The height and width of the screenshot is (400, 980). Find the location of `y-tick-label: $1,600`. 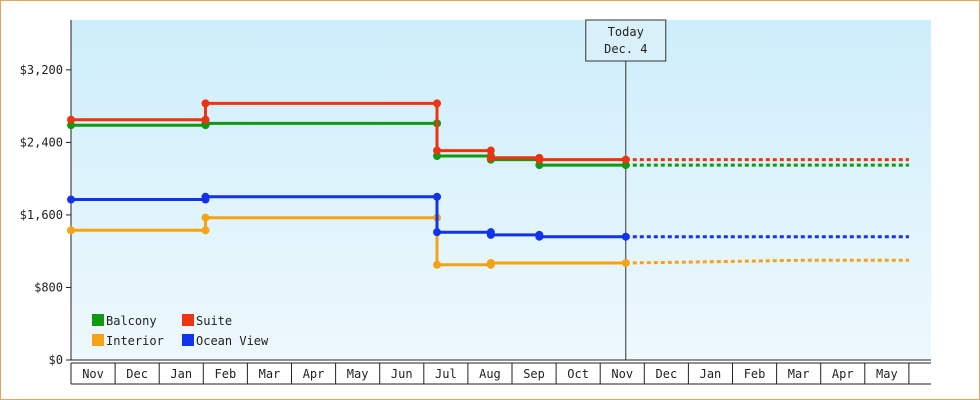

y-tick-label: $1,600 is located at coordinates (41, 215).